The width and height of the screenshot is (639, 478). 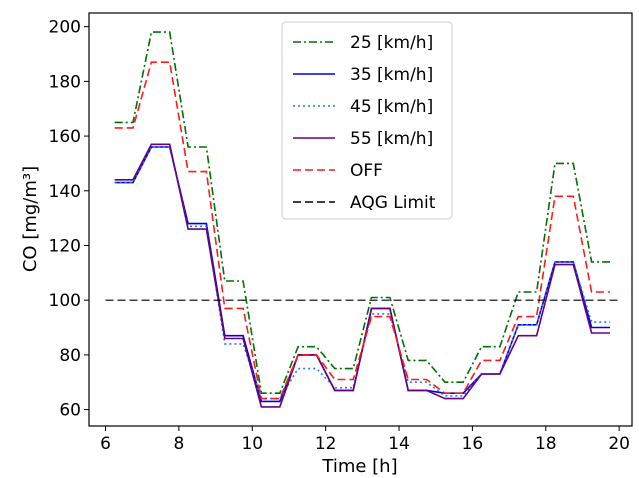 What do you see at coordinates (473, 444) in the screenshot?
I see `x-tick-label: 16` at bounding box center [473, 444].